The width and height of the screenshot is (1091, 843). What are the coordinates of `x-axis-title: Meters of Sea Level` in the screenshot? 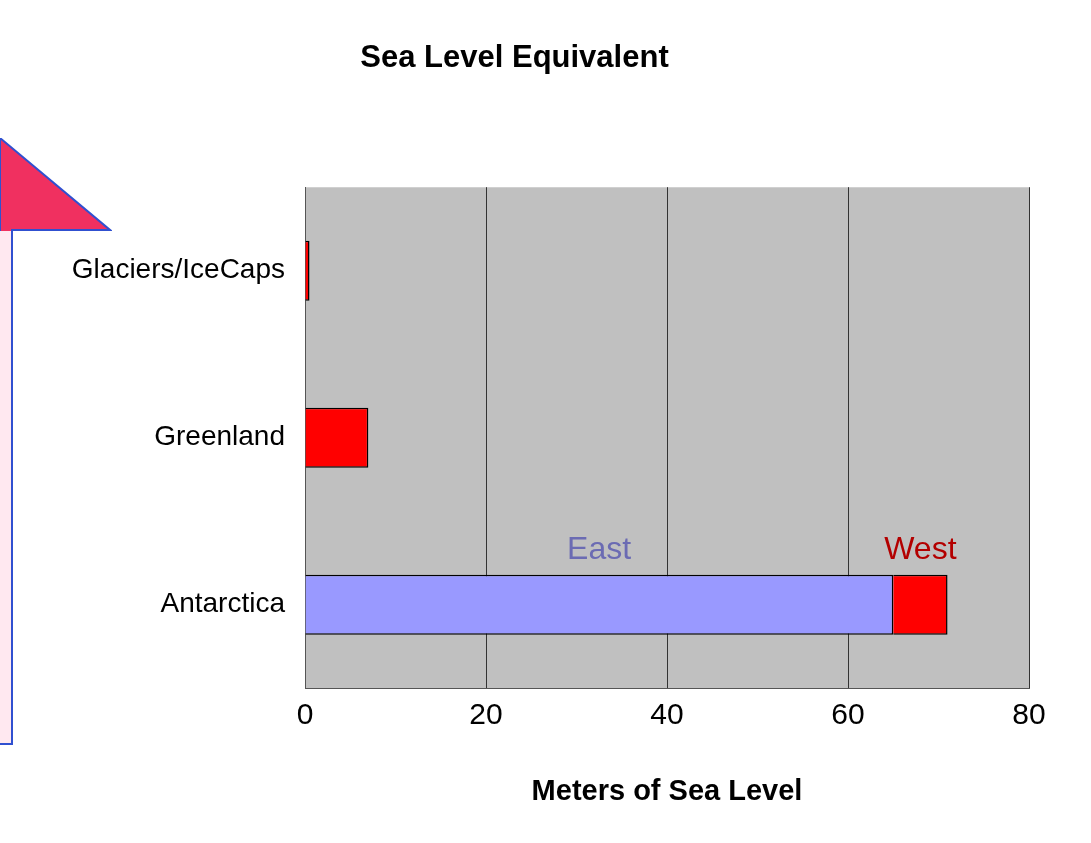 It's located at (667, 789).